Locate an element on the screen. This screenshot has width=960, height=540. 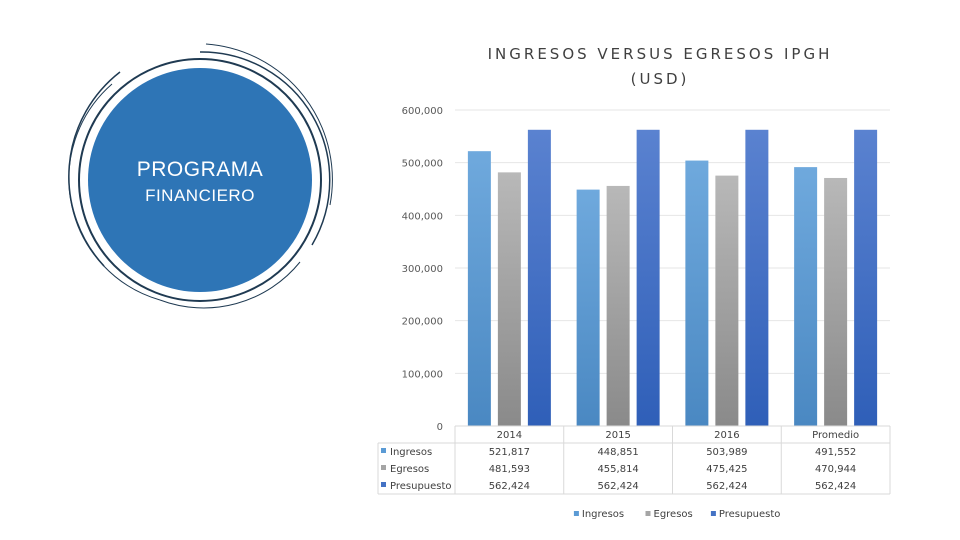
ring-inner is located at coordinates (200, 180).